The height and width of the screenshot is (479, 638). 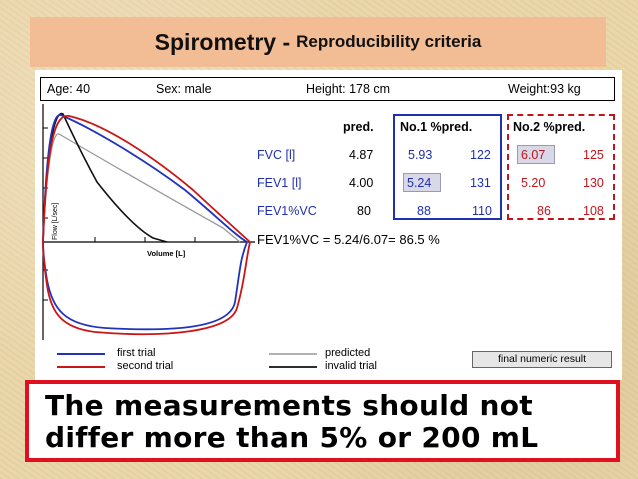 I want to click on predicted-curve, so click(x=141, y=188).